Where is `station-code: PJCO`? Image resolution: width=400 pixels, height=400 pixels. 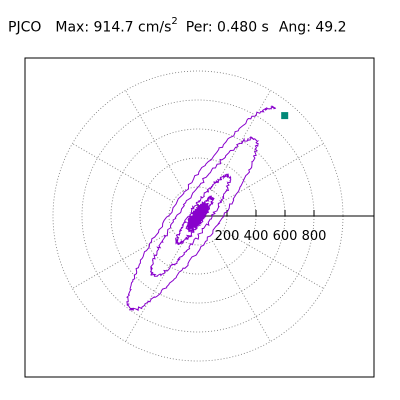 station-code: PJCO is located at coordinates (25, 27).